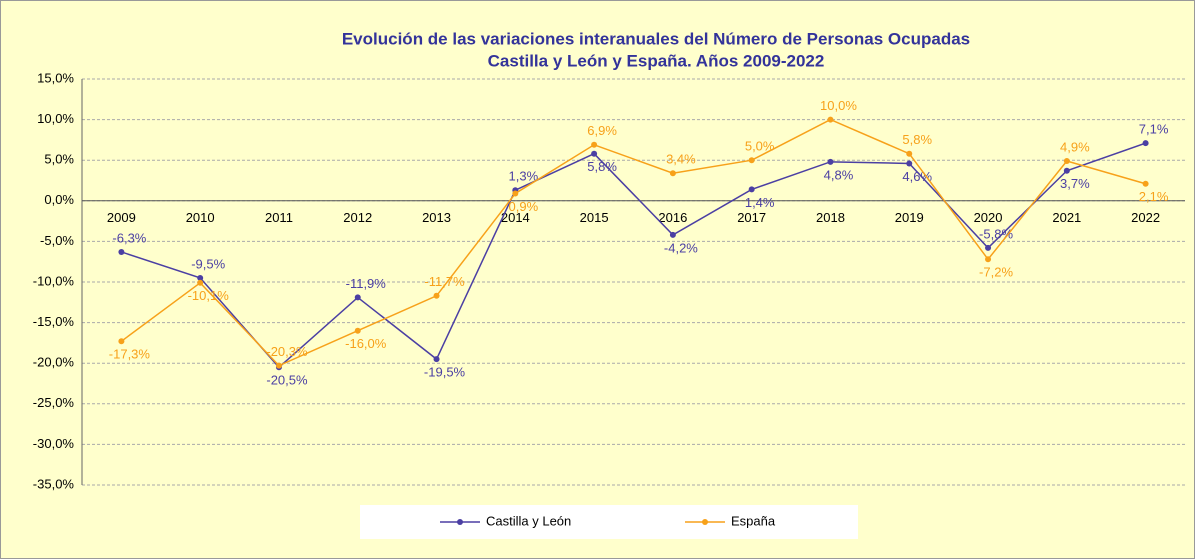 The width and height of the screenshot is (1195, 559). Describe the element at coordinates (54, 443) in the screenshot. I see `y-tick-label: -30,0%` at that location.